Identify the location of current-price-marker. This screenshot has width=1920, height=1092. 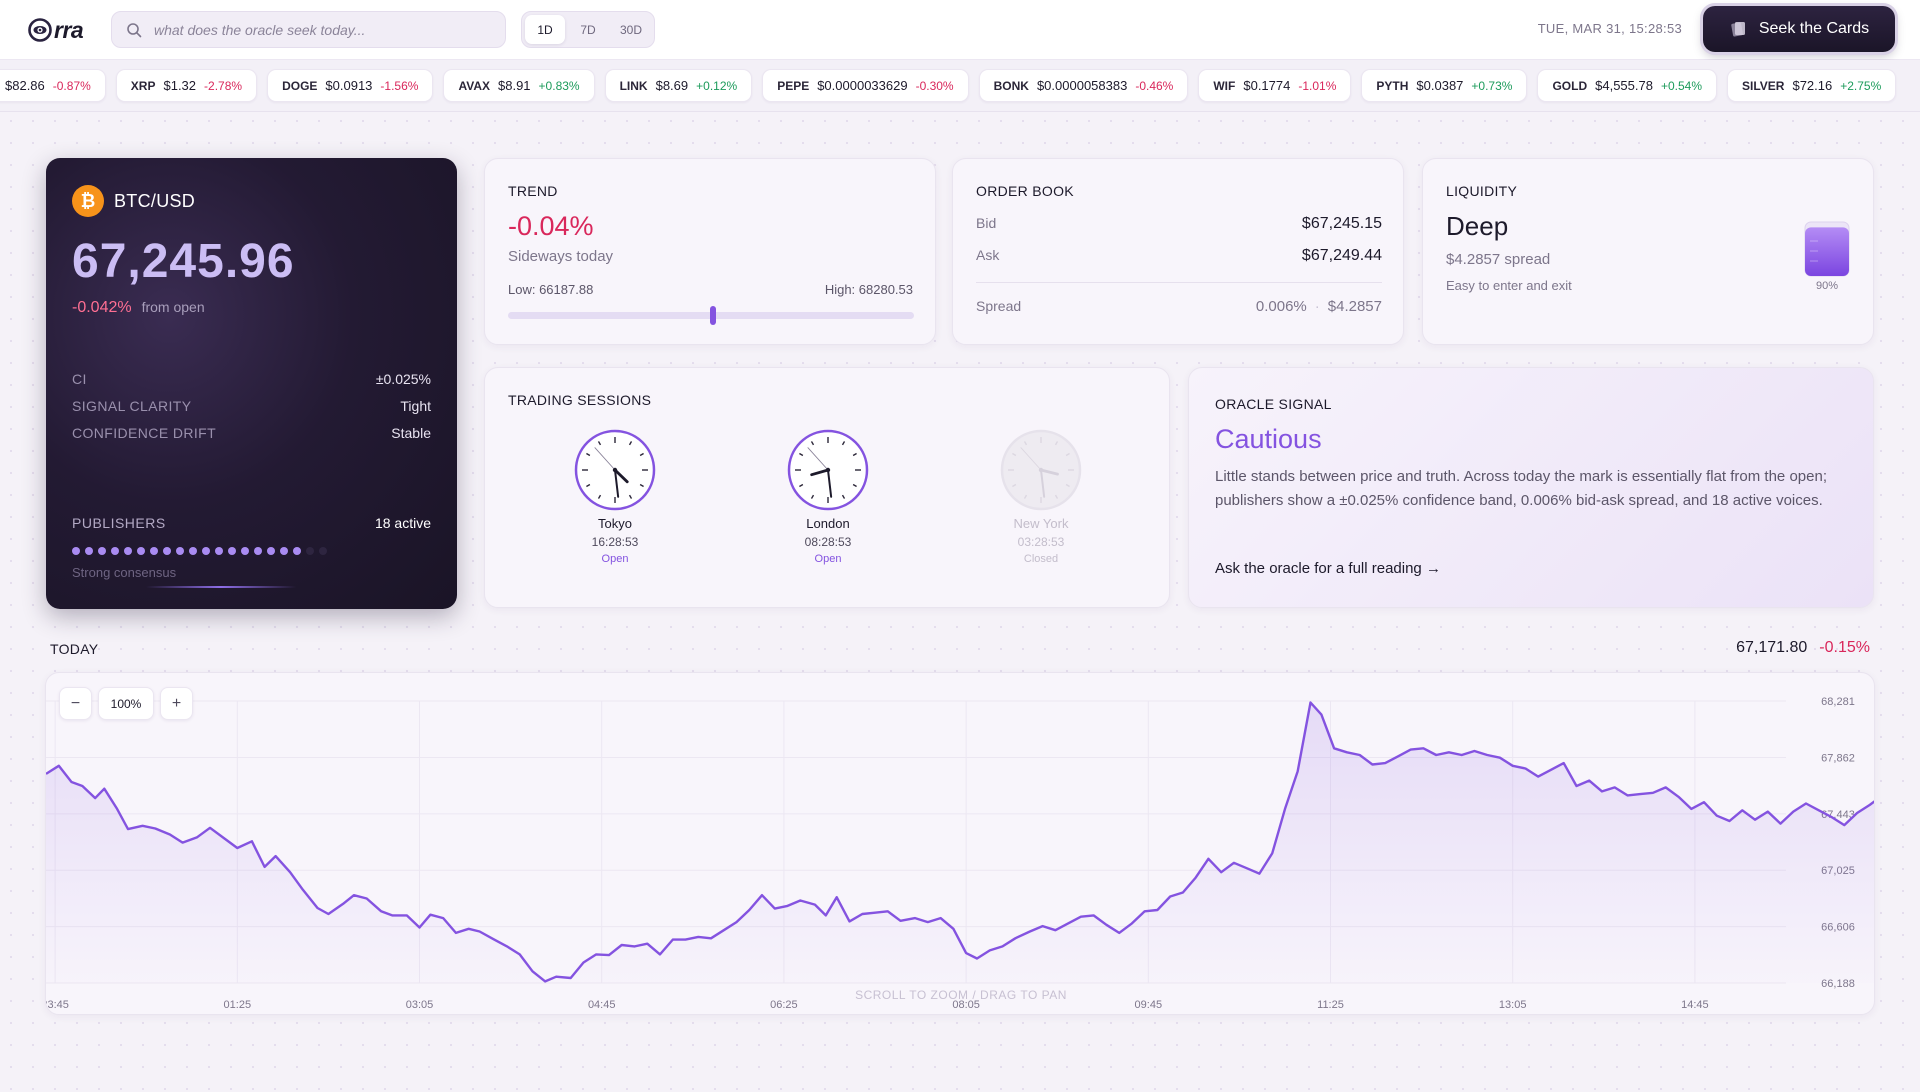
(713, 315).